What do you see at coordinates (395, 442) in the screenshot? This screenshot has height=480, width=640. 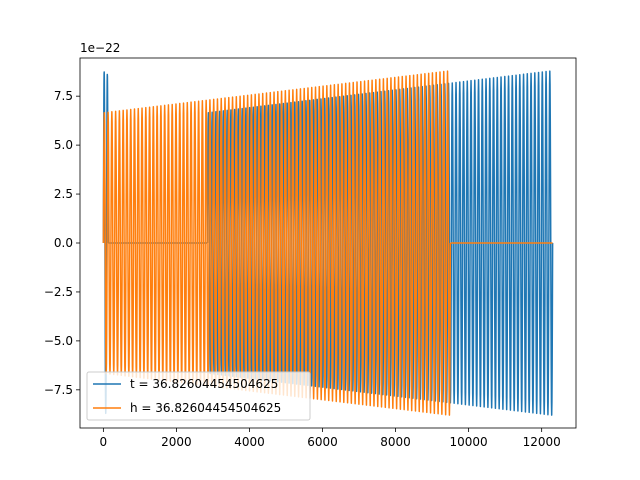 I see `x-tick-label: 8000` at bounding box center [395, 442].